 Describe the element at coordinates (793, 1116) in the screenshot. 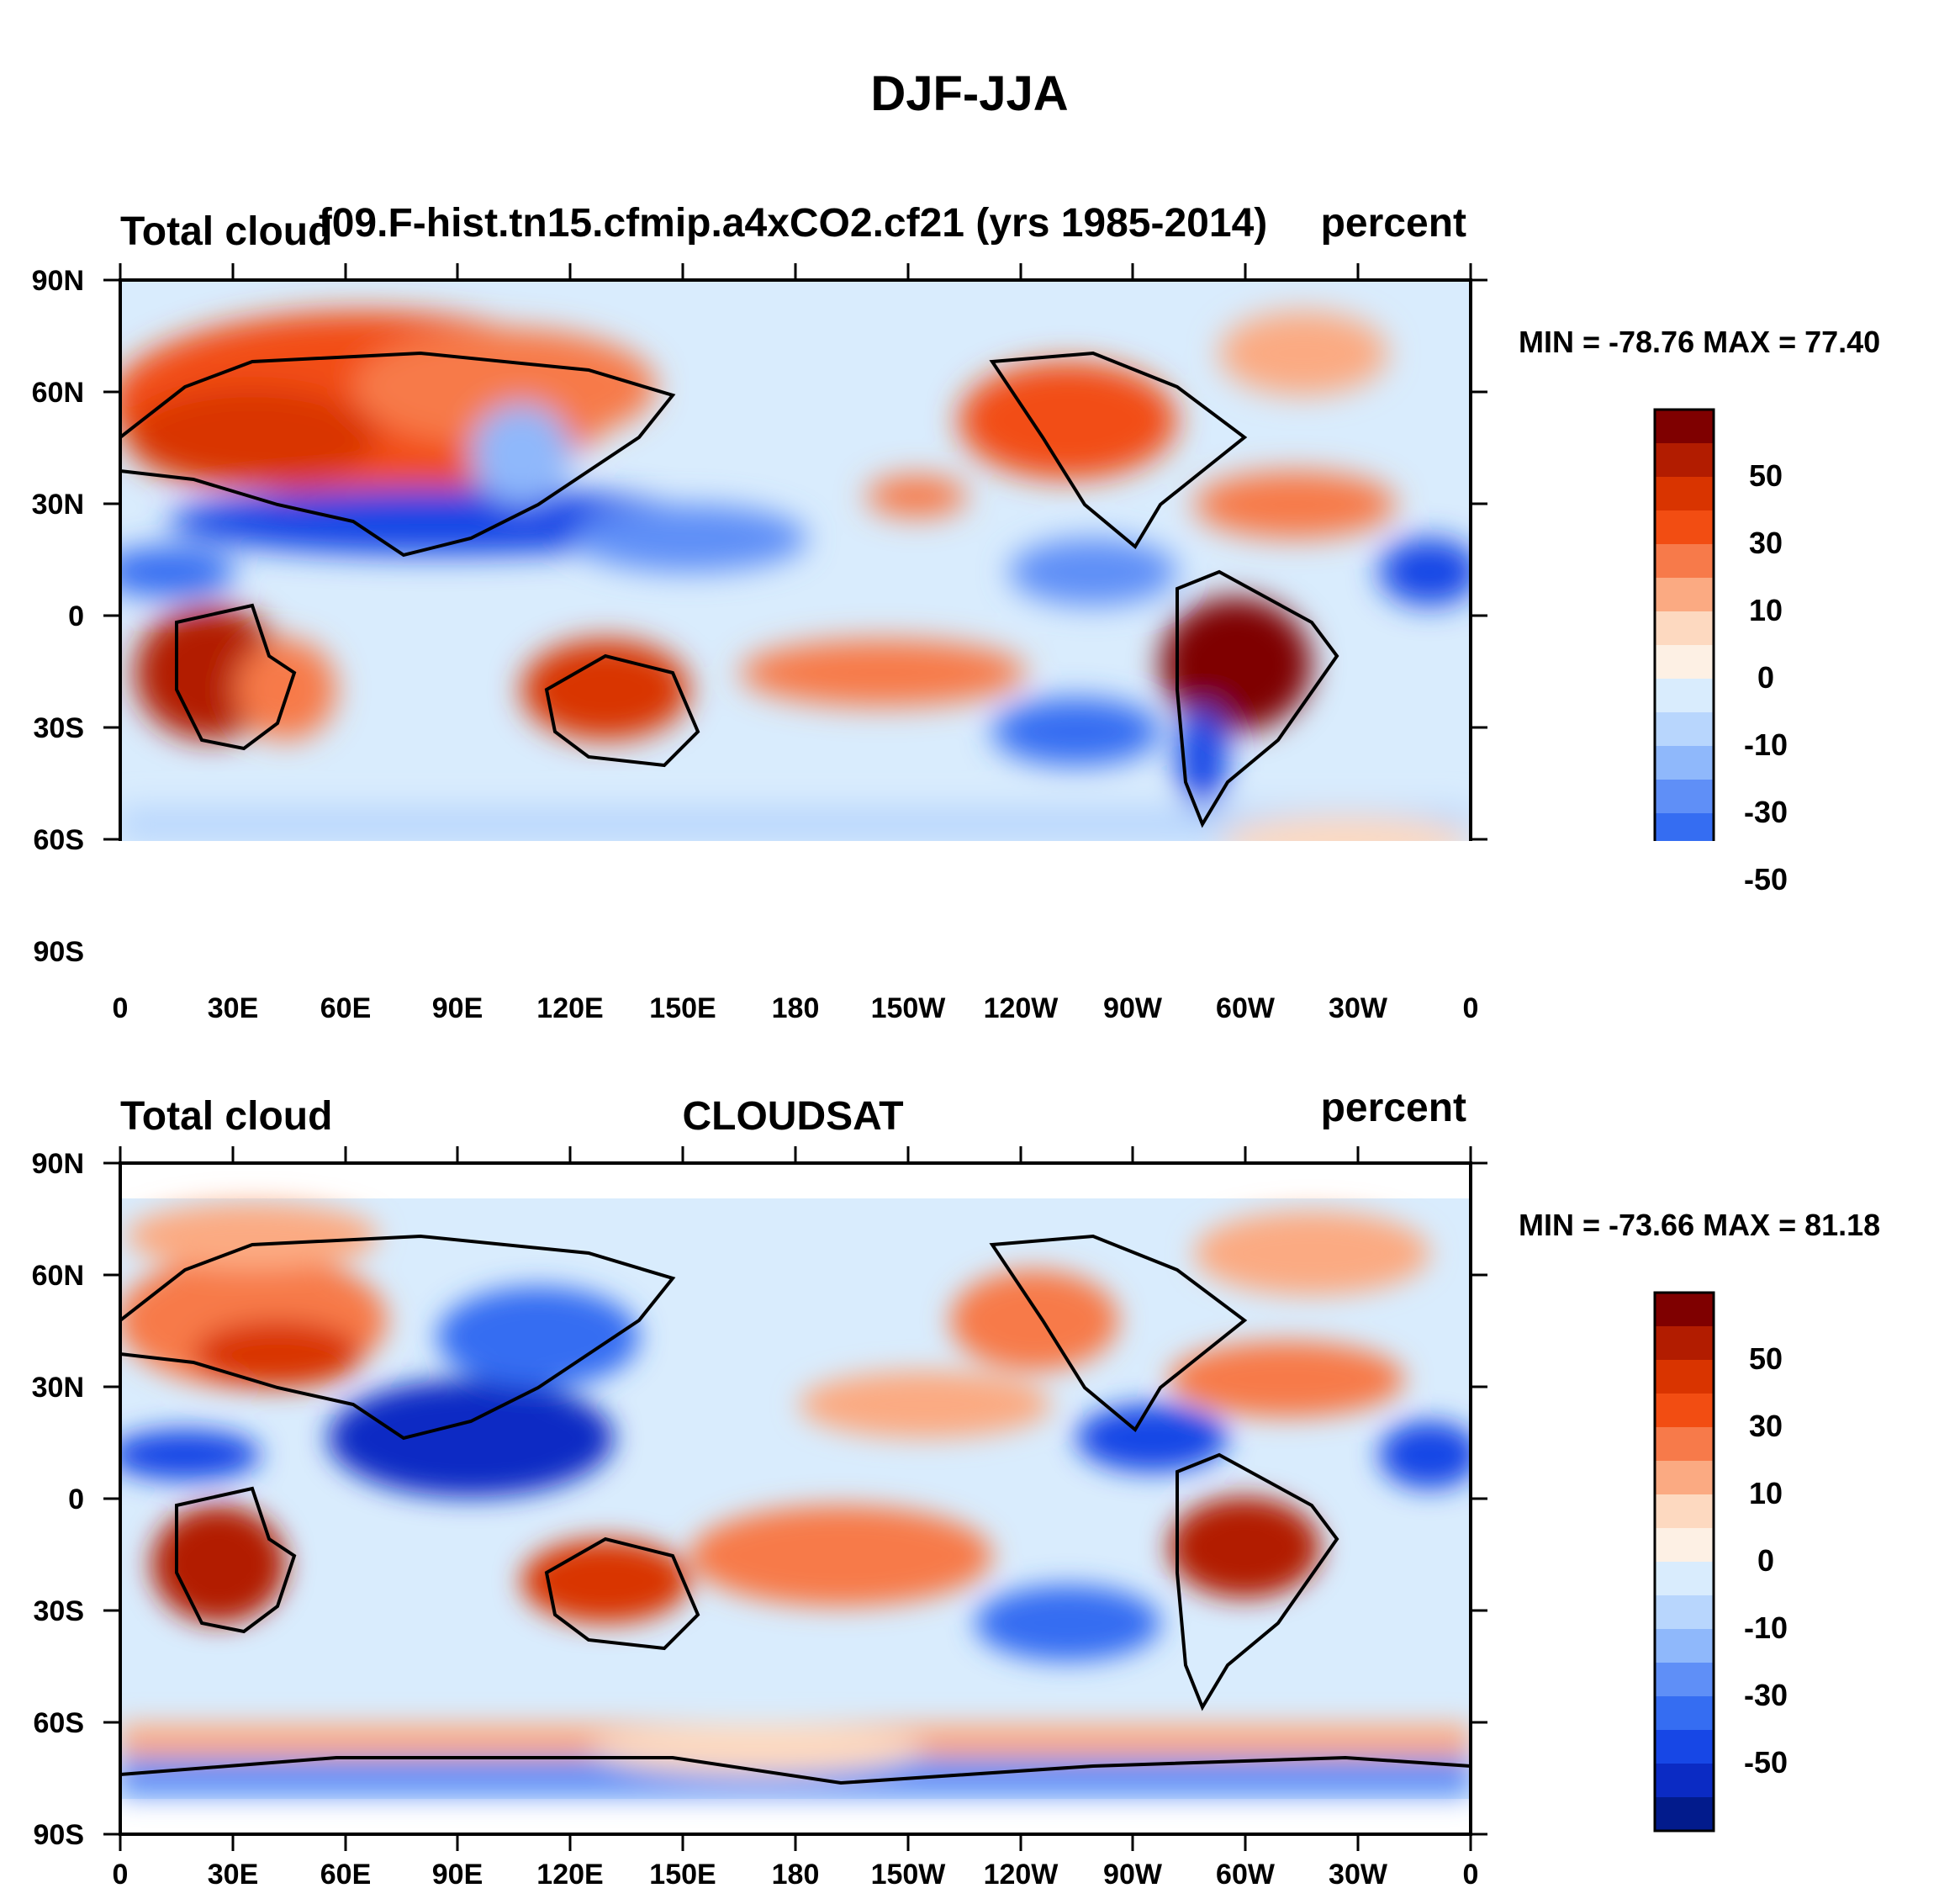

I see `panel-center-label: CLOUDSAT` at that location.